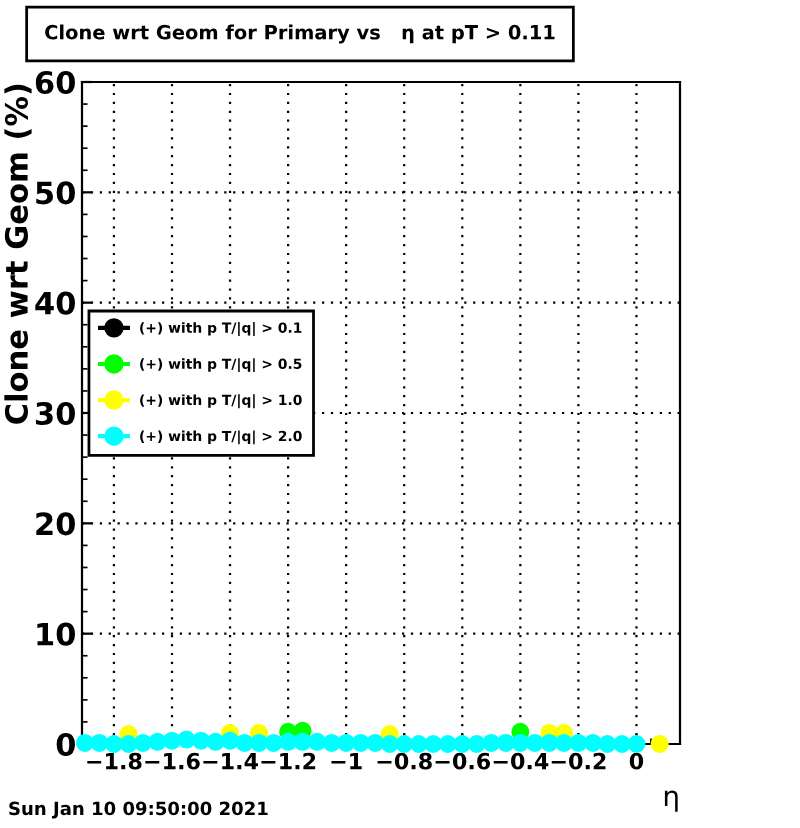 Image resolution: width=800 pixels, height=828 pixels. Describe the element at coordinates (56, 634) in the screenshot. I see `y-tick-label: 10` at that location.